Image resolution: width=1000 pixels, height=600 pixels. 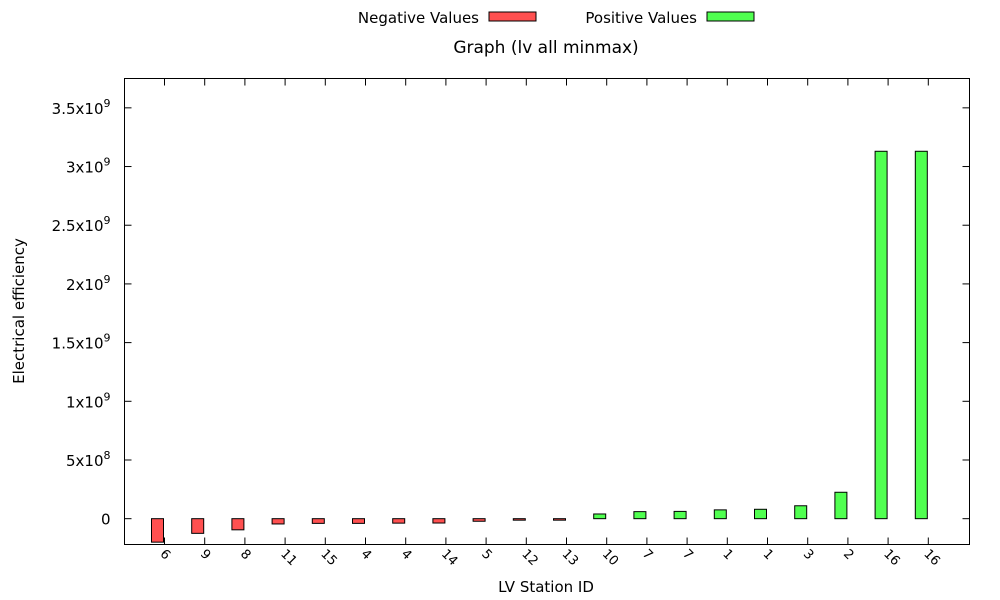 I want to click on x-tick-label: 15, so click(x=328, y=558).